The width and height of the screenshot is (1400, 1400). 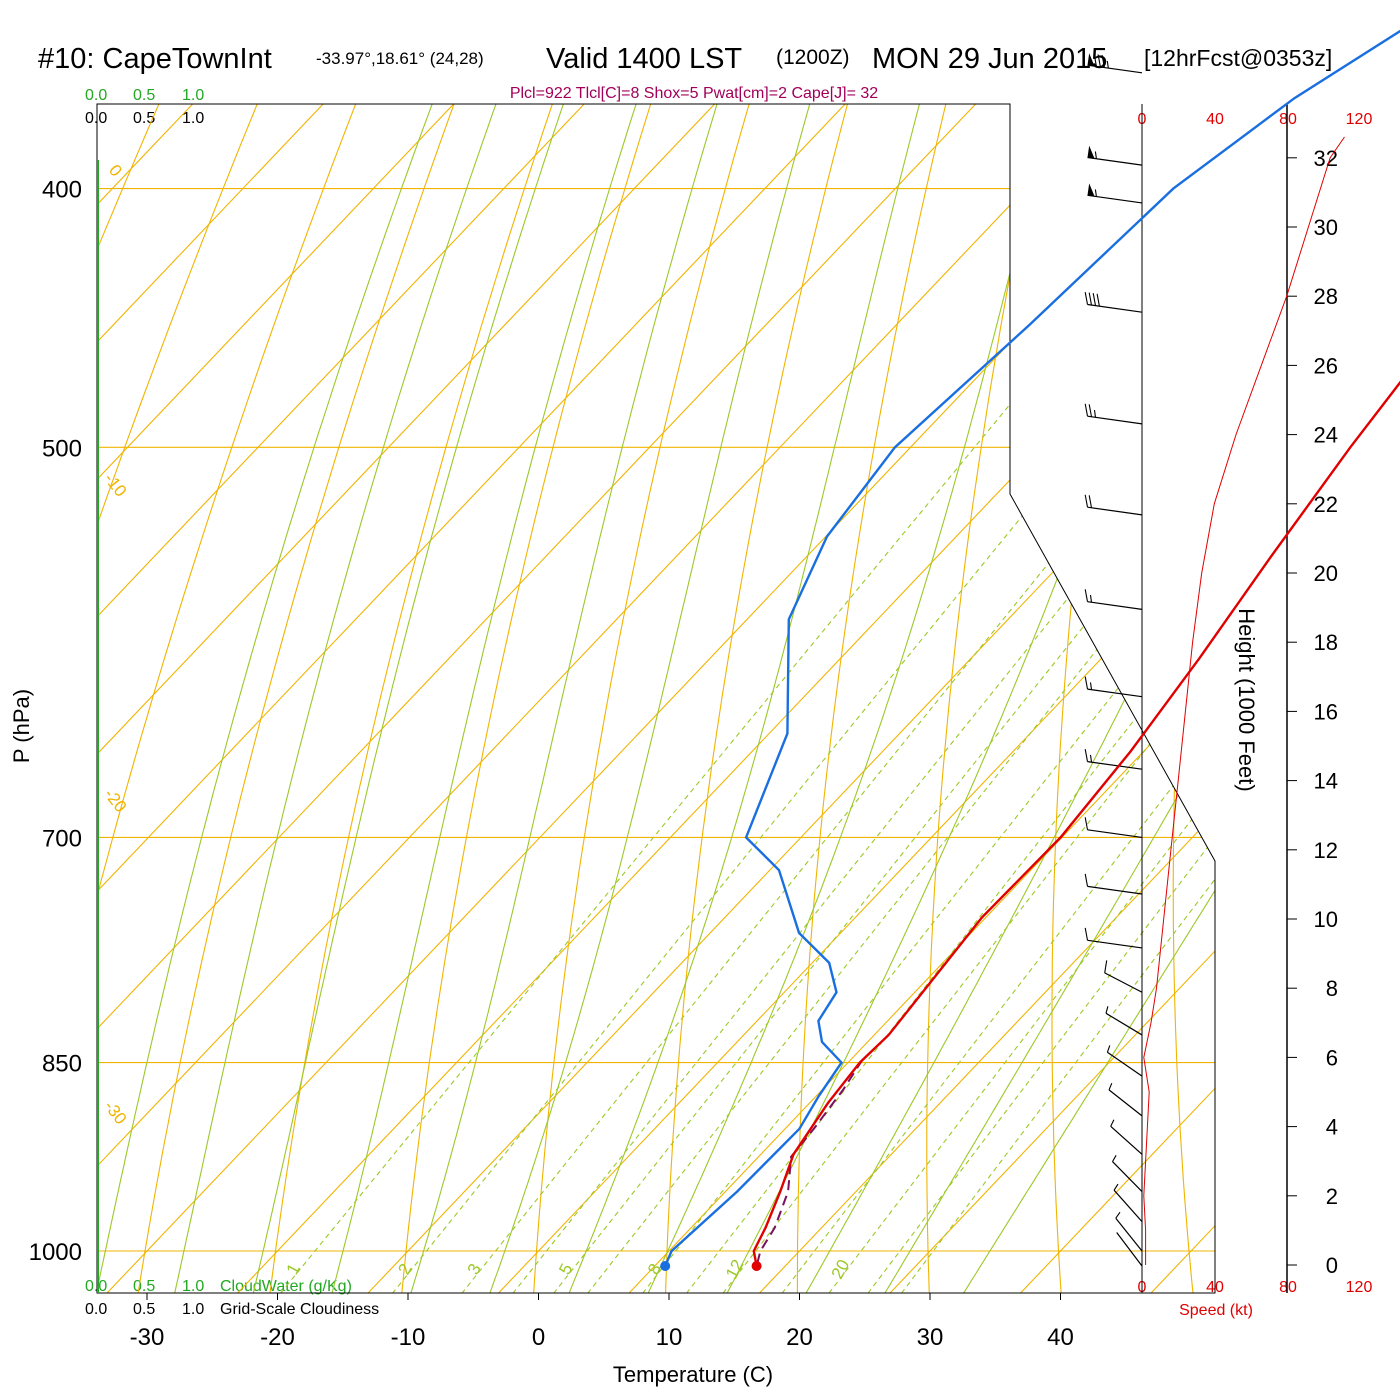 What do you see at coordinates (1288, 1287) in the screenshot?
I see `speed-tick: 80` at bounding box center [1288, 1287].